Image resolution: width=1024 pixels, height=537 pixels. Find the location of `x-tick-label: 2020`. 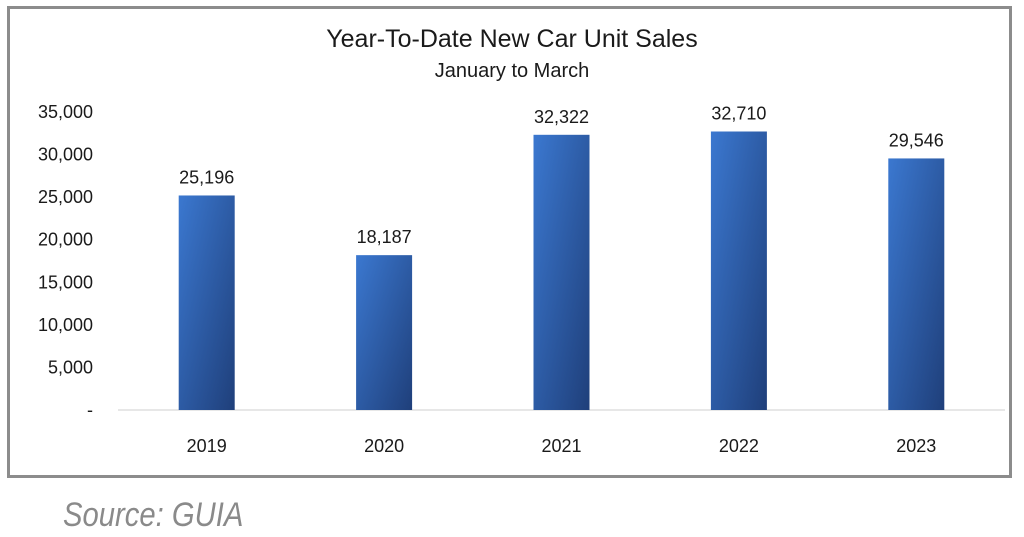

x-tick-label: 2020 is located at coordinates (384, 446).